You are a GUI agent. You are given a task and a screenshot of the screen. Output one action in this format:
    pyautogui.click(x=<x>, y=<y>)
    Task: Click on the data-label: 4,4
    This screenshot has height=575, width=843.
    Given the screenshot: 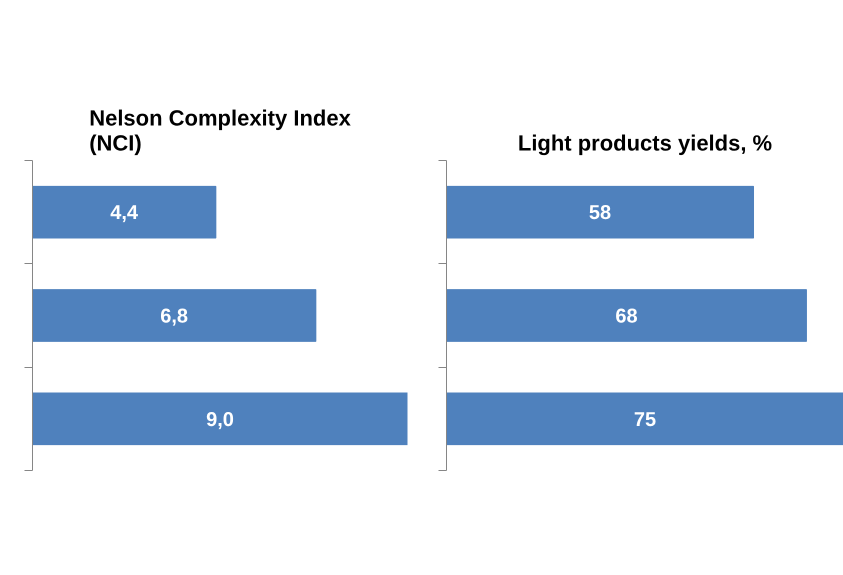 What is the action you would take?
    pyautogui.click(x=124, y=213)
    